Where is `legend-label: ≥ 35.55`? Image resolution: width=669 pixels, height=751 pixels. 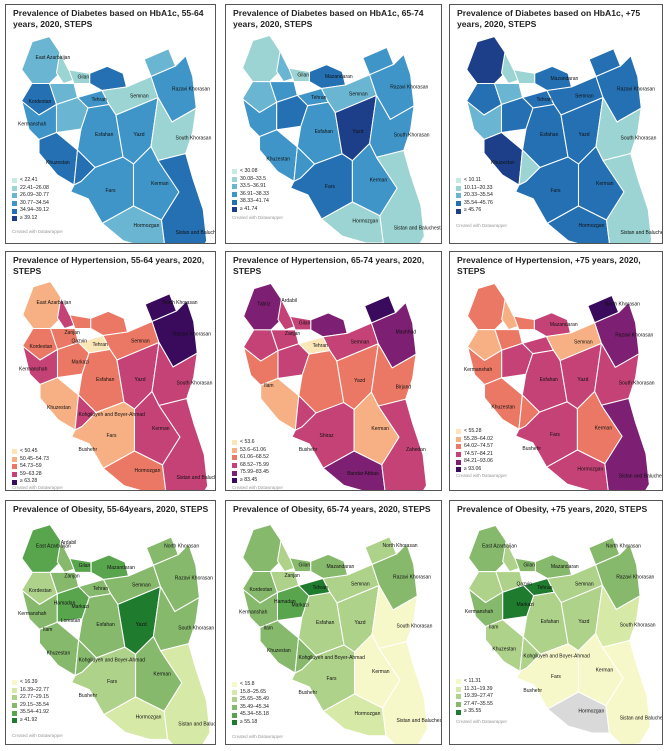 legend-label: ≥ 35.55 is located at coordinates (473, 711).